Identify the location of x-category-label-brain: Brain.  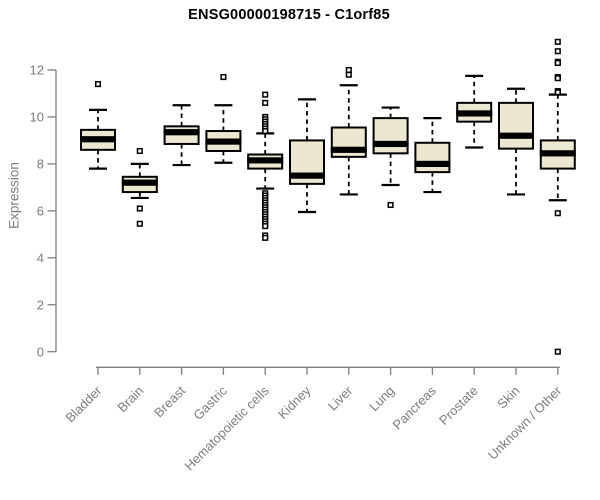
(130, 399).